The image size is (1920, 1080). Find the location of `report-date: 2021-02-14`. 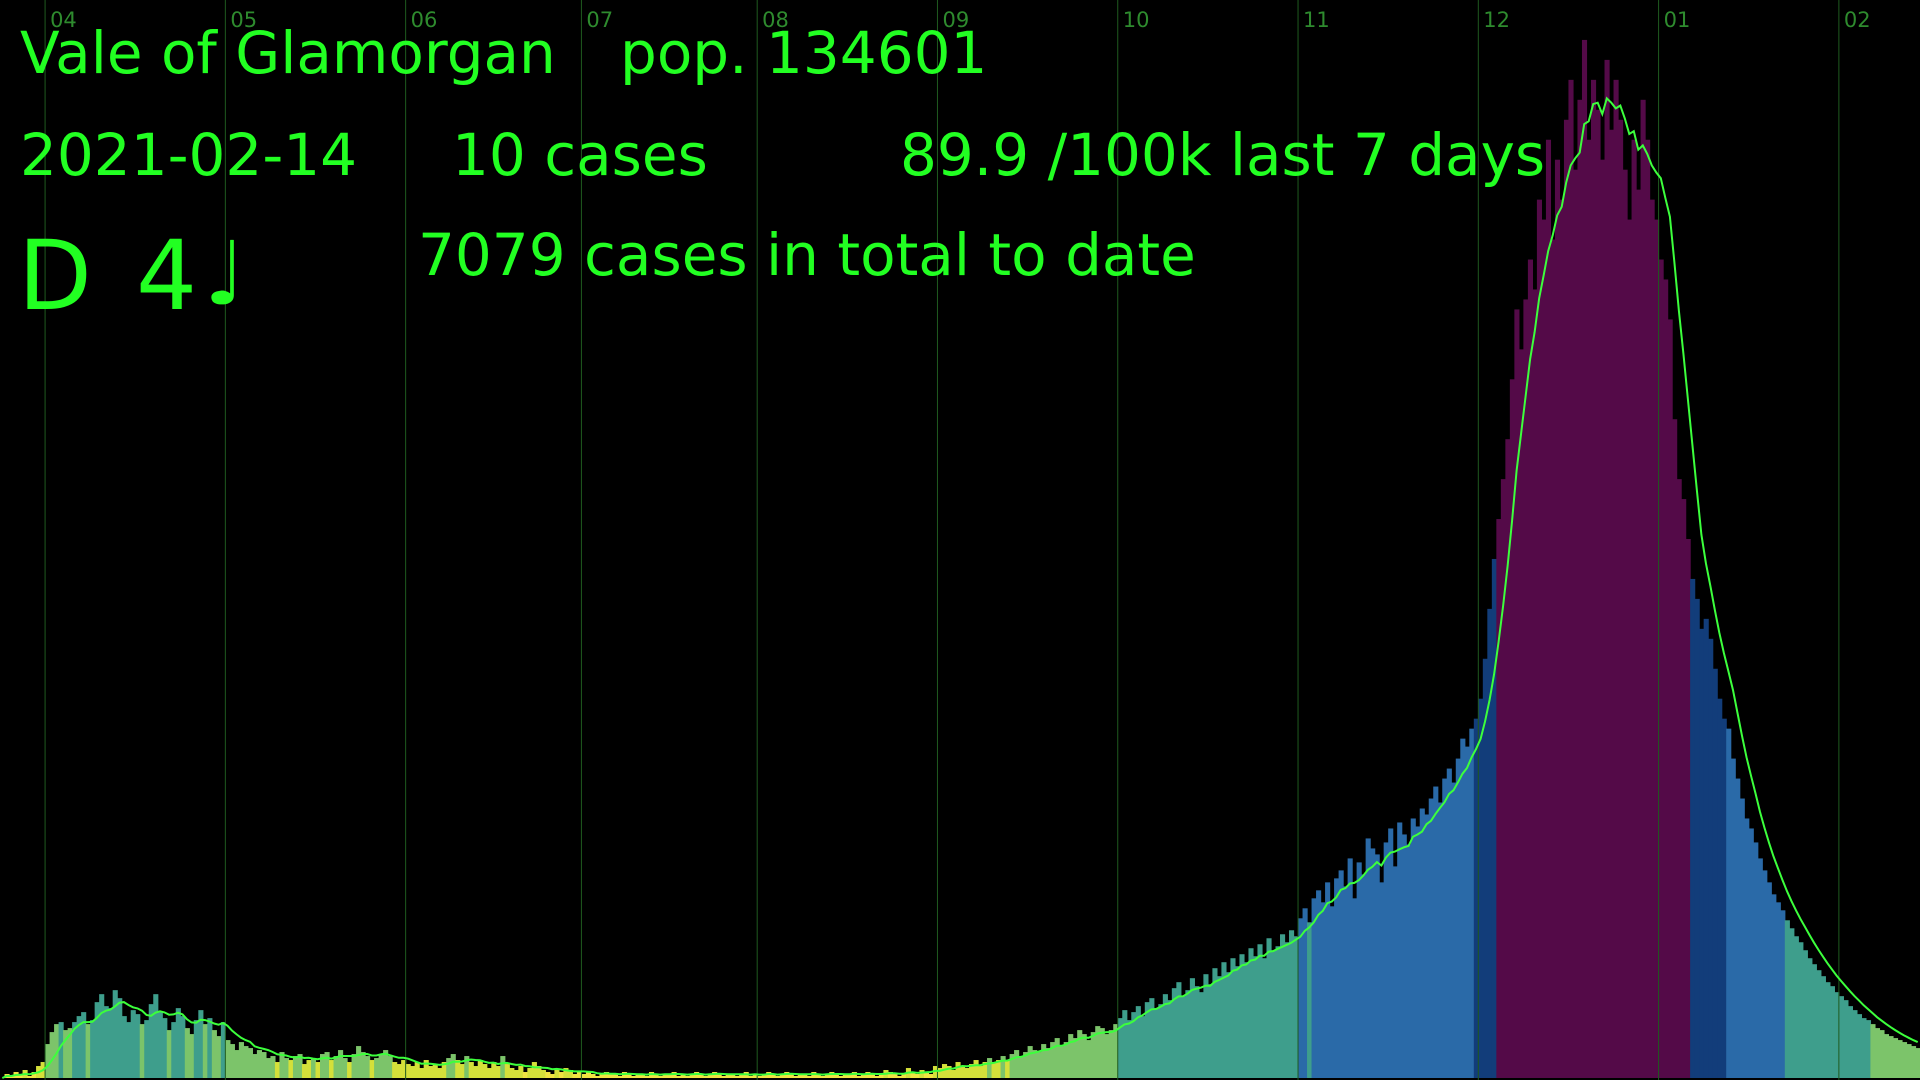

report-date: 2021-02-14 is located at coordinates (189, 155).